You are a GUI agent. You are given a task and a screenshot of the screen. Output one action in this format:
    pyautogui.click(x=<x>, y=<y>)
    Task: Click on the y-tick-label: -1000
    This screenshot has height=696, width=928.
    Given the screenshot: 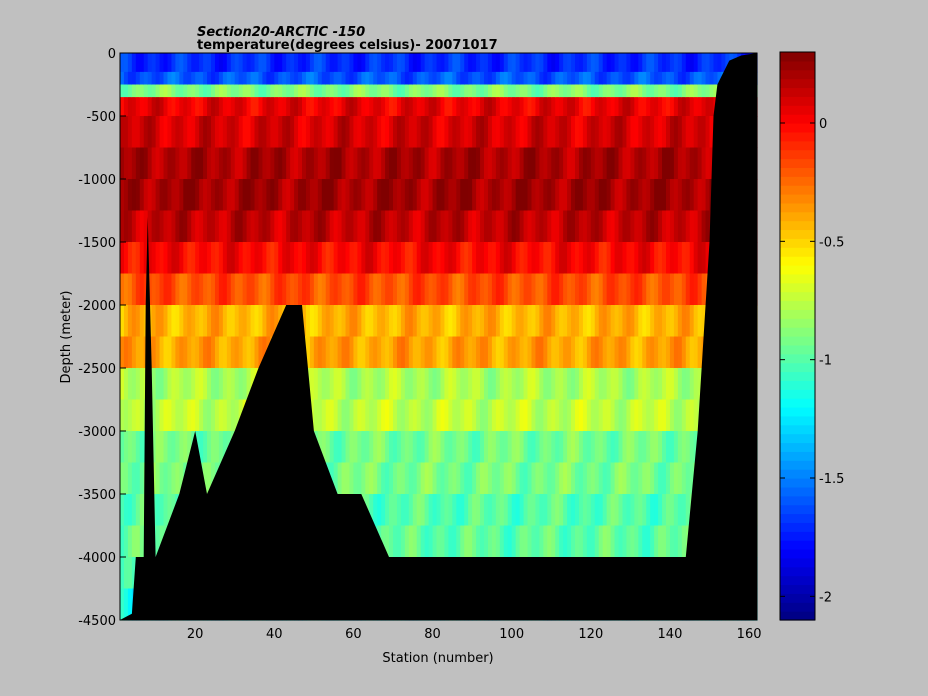 What is the action you would take?
    pyautogui.click(x=97, y=180)
    